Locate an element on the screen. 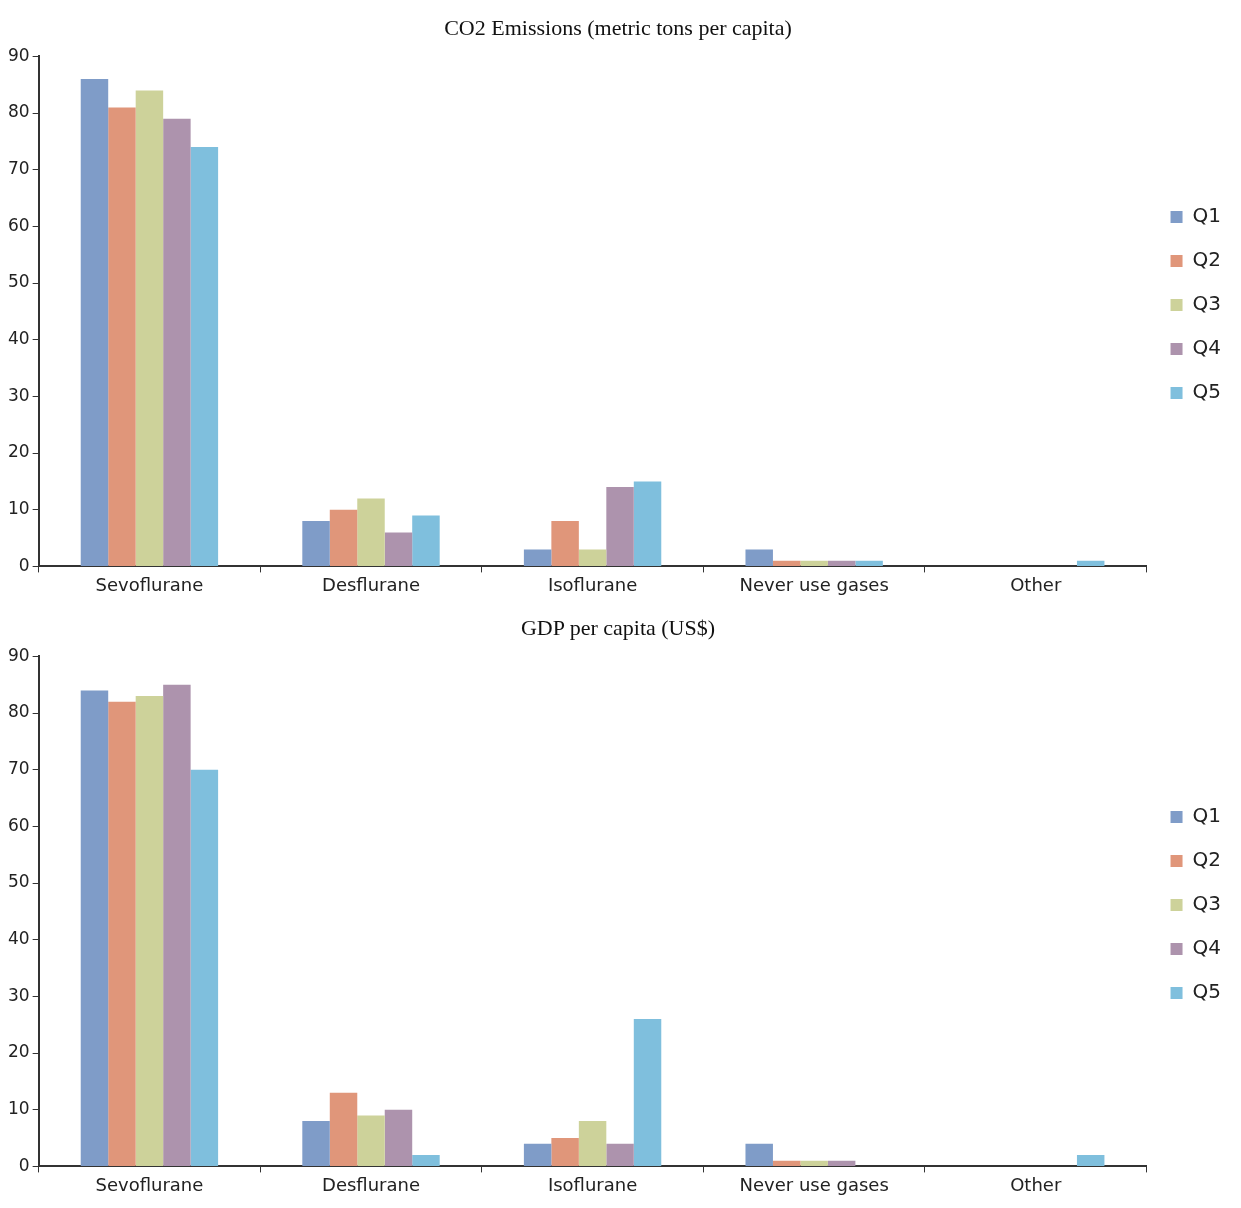 The image size is (1241, 1208). chart-title: GDP per capita (US$) is located at coordinates (618, 627).